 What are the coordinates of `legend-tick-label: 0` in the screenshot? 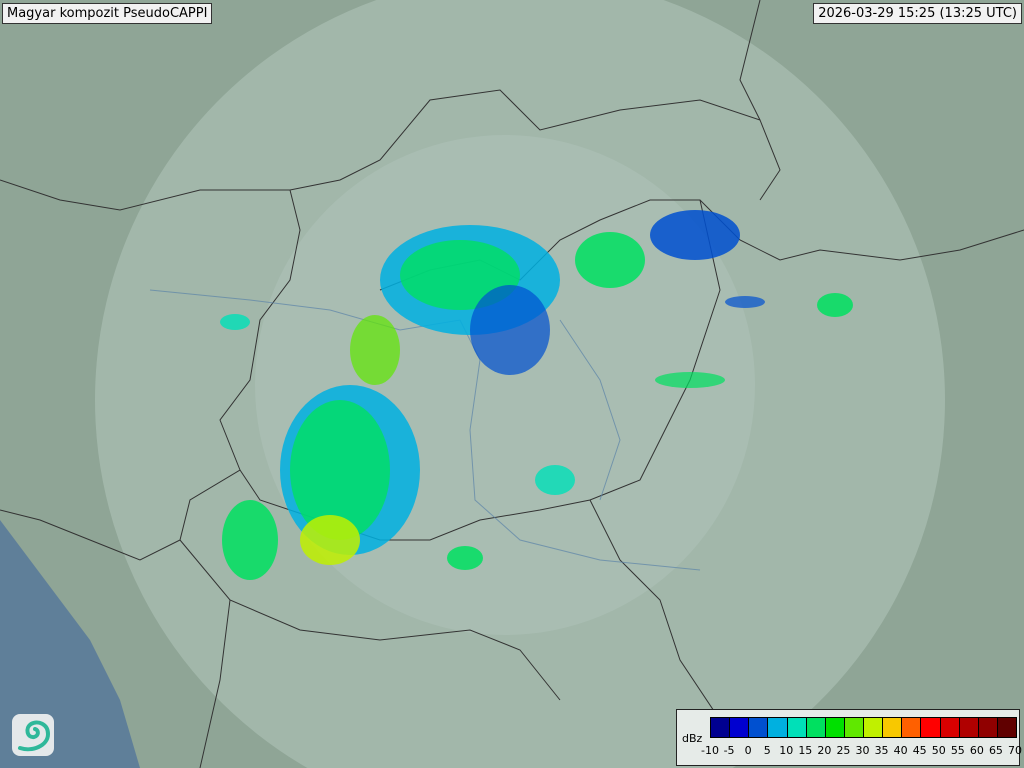 It's located at (748, 750).